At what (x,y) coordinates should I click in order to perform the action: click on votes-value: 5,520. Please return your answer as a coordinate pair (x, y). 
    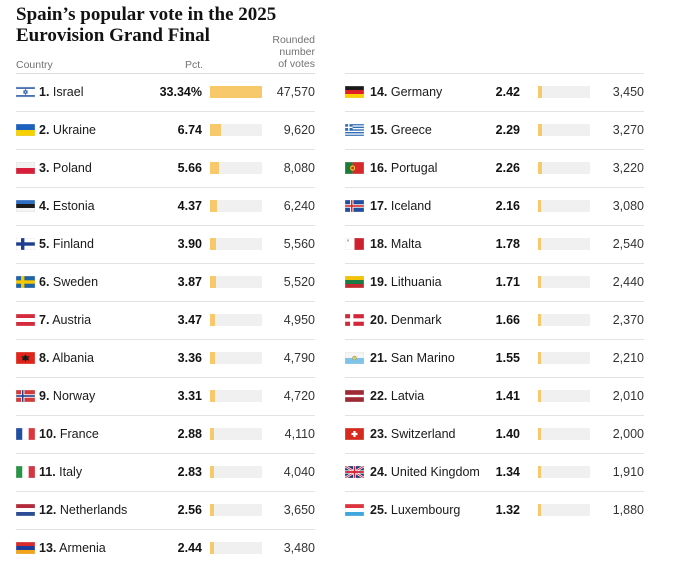
    Looking at the image, I should click on (299, 282).